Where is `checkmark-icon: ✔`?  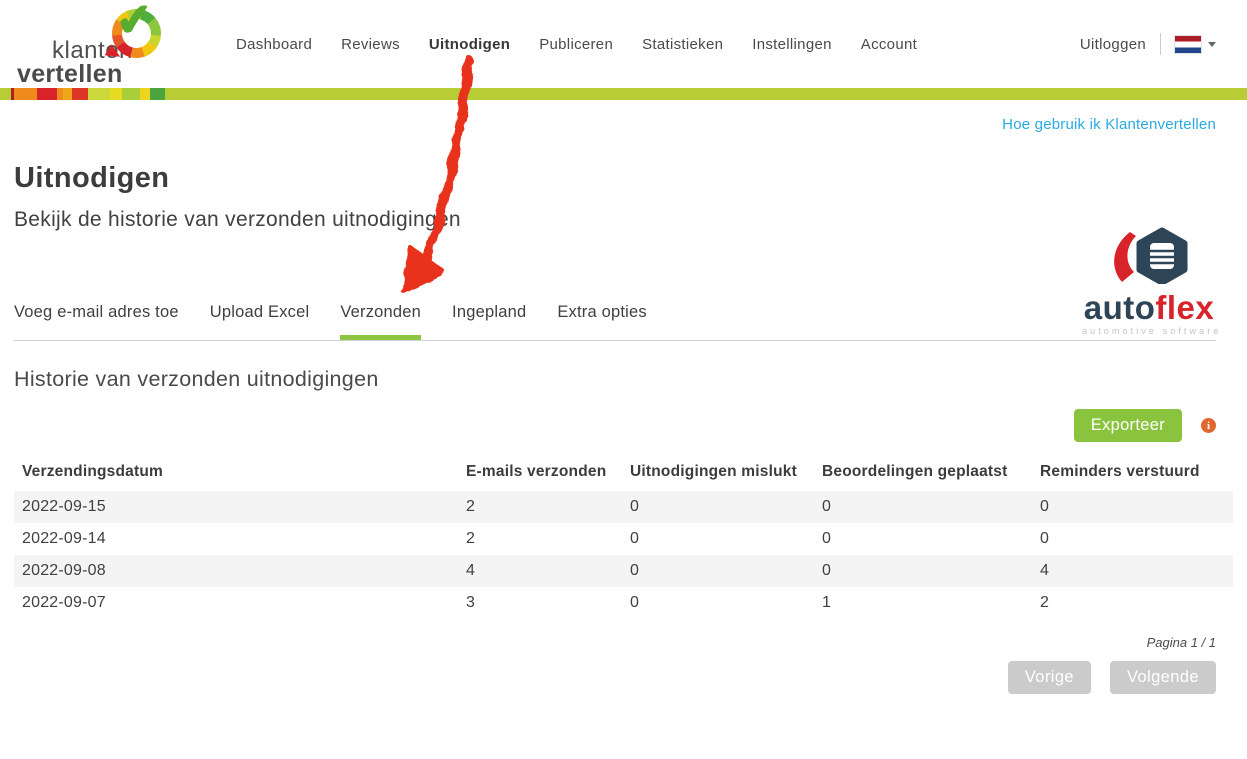 checkmark-icon: ✔ is located at coordinates (134, 23).